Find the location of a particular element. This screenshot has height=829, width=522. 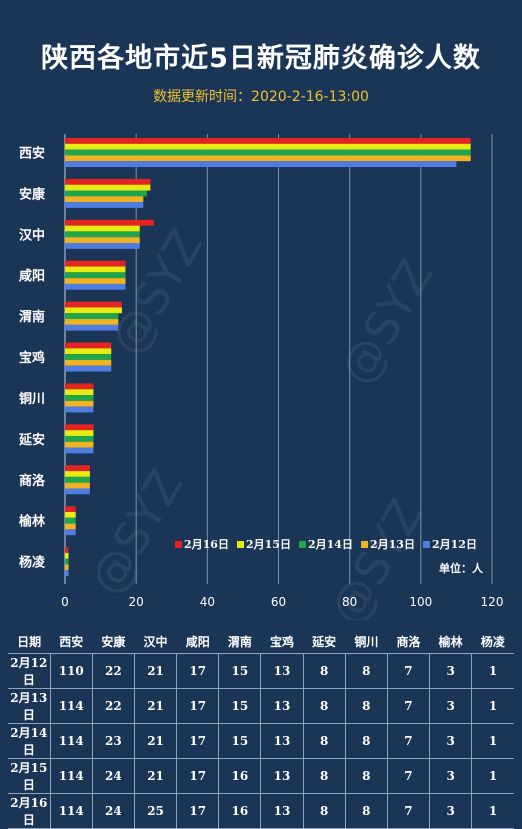

table-cell: 22 is located at coordinates (113, 671).